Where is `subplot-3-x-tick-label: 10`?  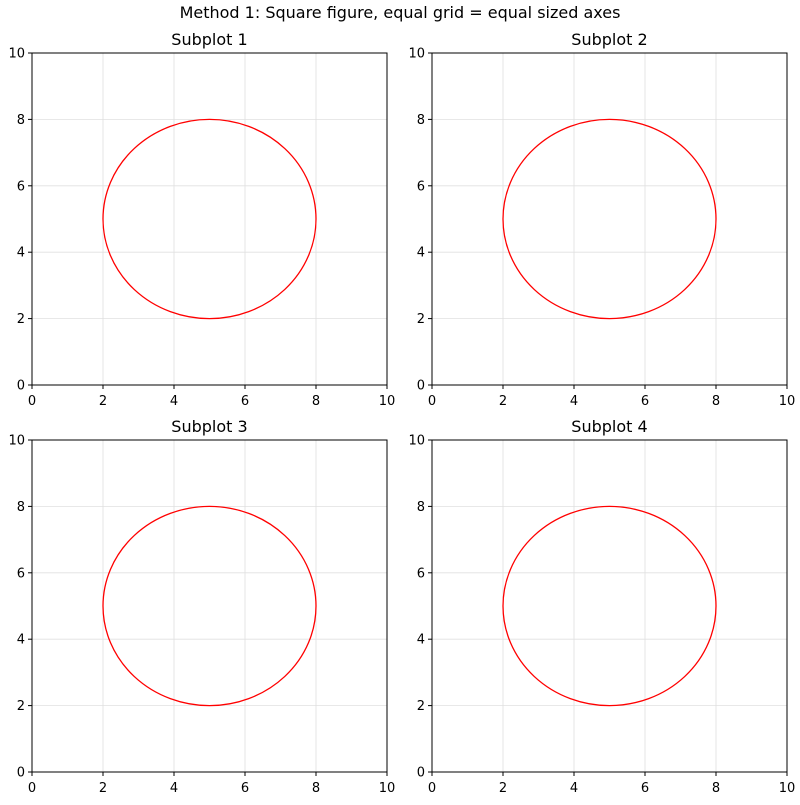
subplot-3-x-tick-label: 10 is located at coordinates (387, 788).